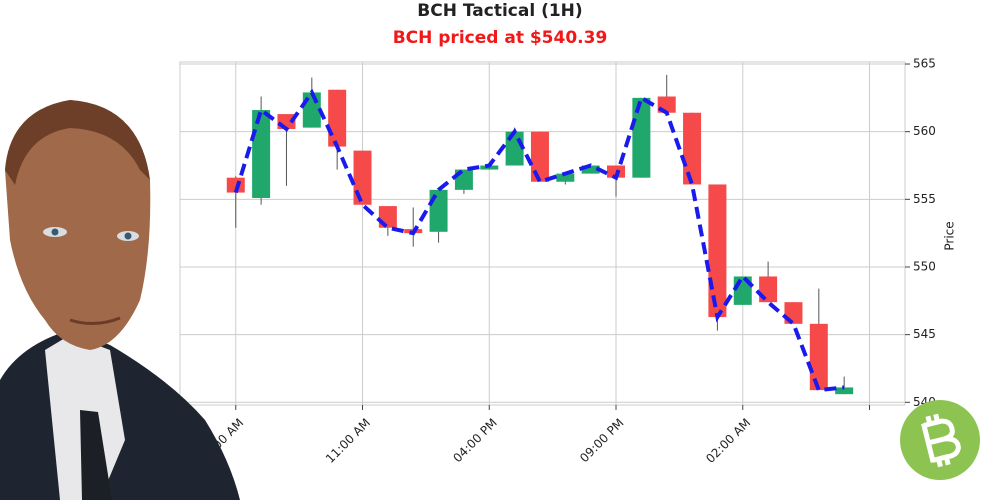 The image size is (1000, 500). I want to click on bch-logo, so click(940, 440).